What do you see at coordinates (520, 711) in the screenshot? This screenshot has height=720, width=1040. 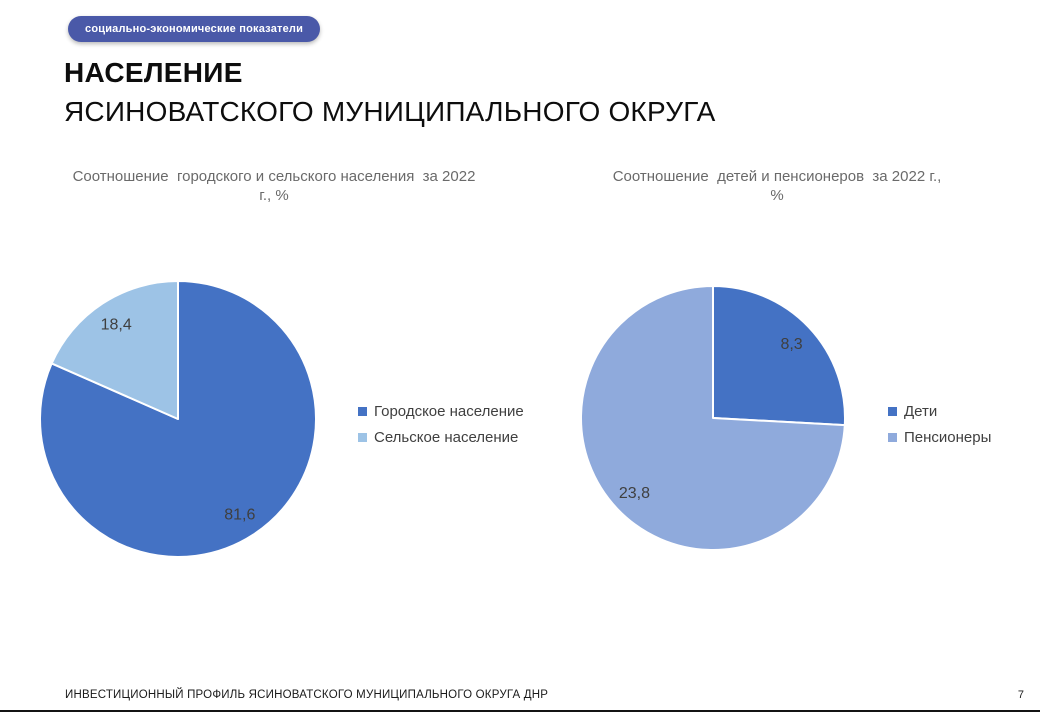 I see `bottom-divider` at bounding box center [520, 711].